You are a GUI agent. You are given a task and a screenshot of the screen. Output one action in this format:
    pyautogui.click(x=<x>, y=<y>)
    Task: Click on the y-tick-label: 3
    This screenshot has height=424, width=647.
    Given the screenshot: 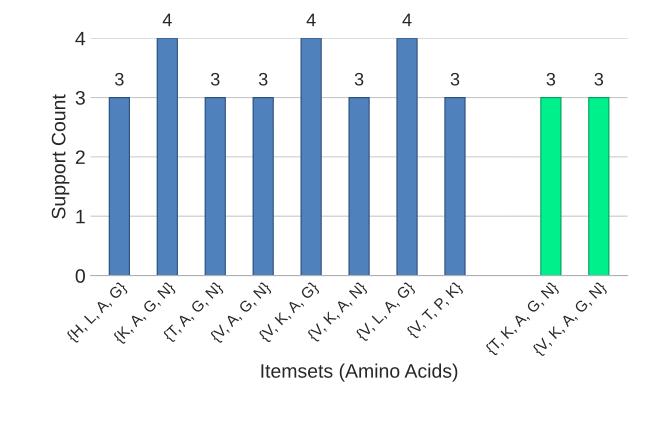 What is the action you would take?
    pyautogui.click(x=80, y=97)
    